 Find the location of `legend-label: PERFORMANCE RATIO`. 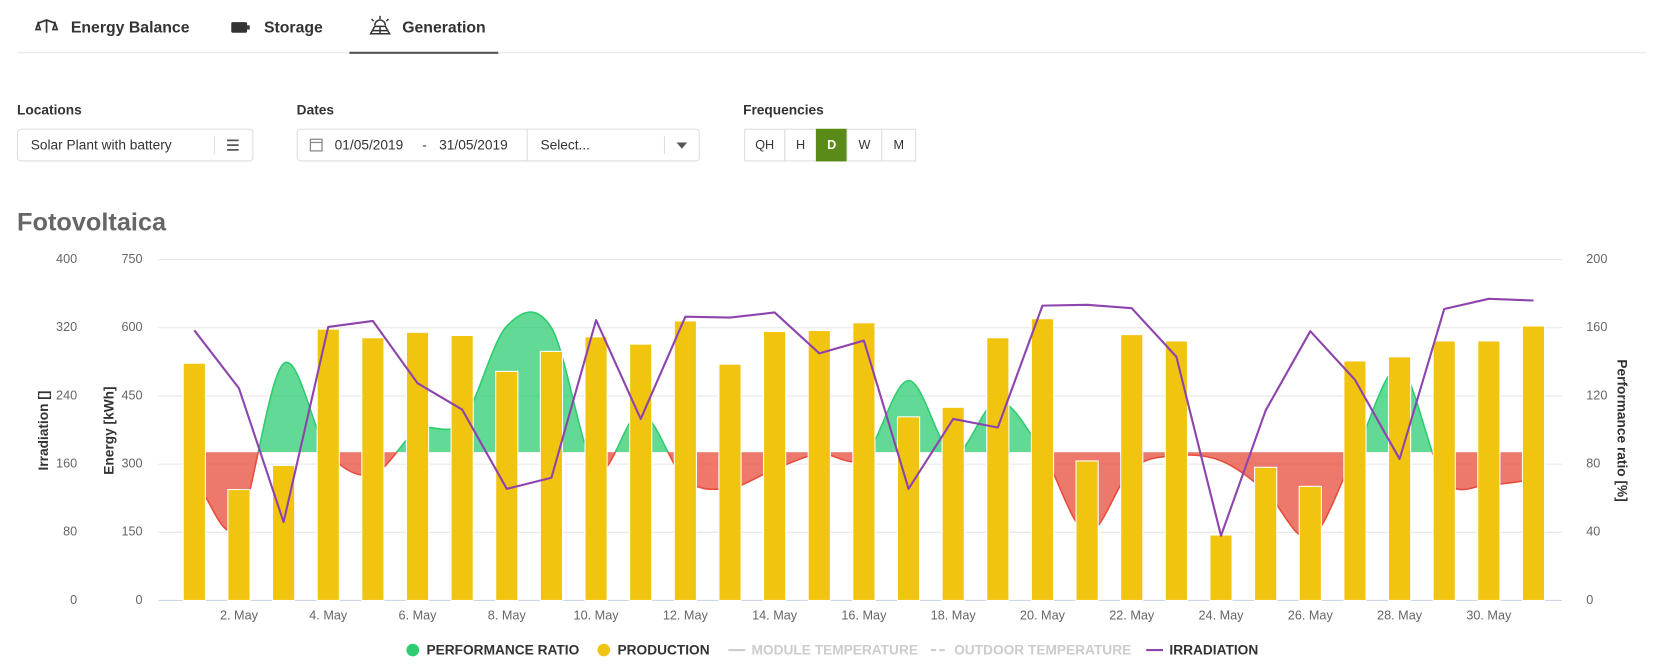

legend-label: PERFORMANCE RATIO is located at coordinates (502, 650).